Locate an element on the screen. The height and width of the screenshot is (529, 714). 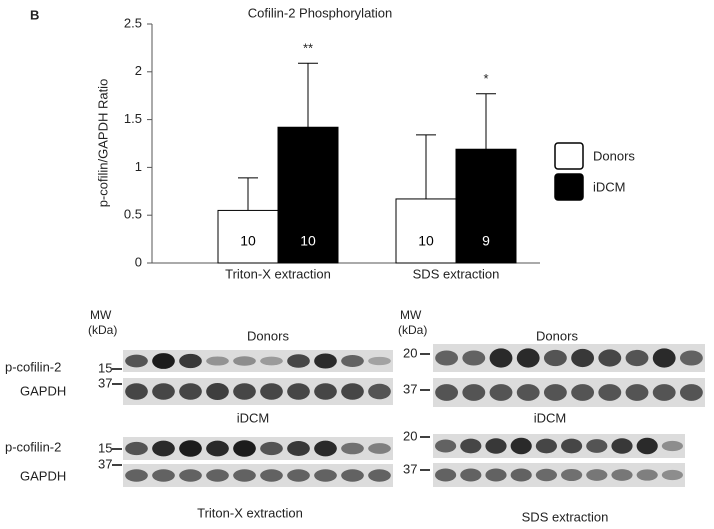
group-label: iDCM is located at coordinates (550, 417).